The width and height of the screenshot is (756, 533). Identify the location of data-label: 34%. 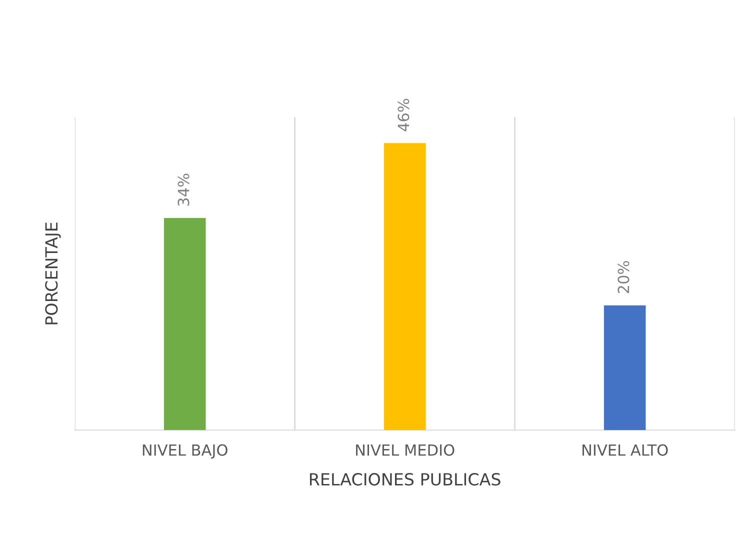
(184, 190).